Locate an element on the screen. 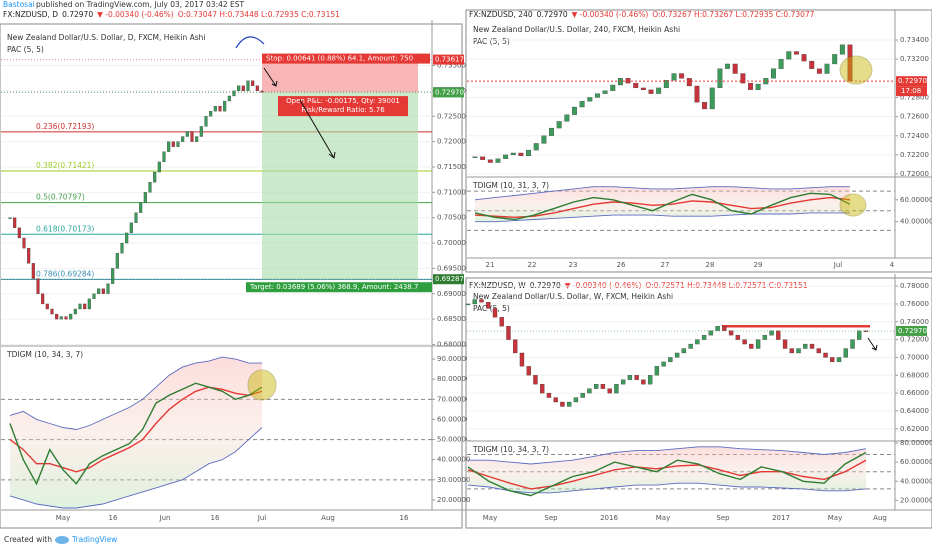 This screenshot has width=932, height=554. author: Bastosai is located at coordinates (19, 4).